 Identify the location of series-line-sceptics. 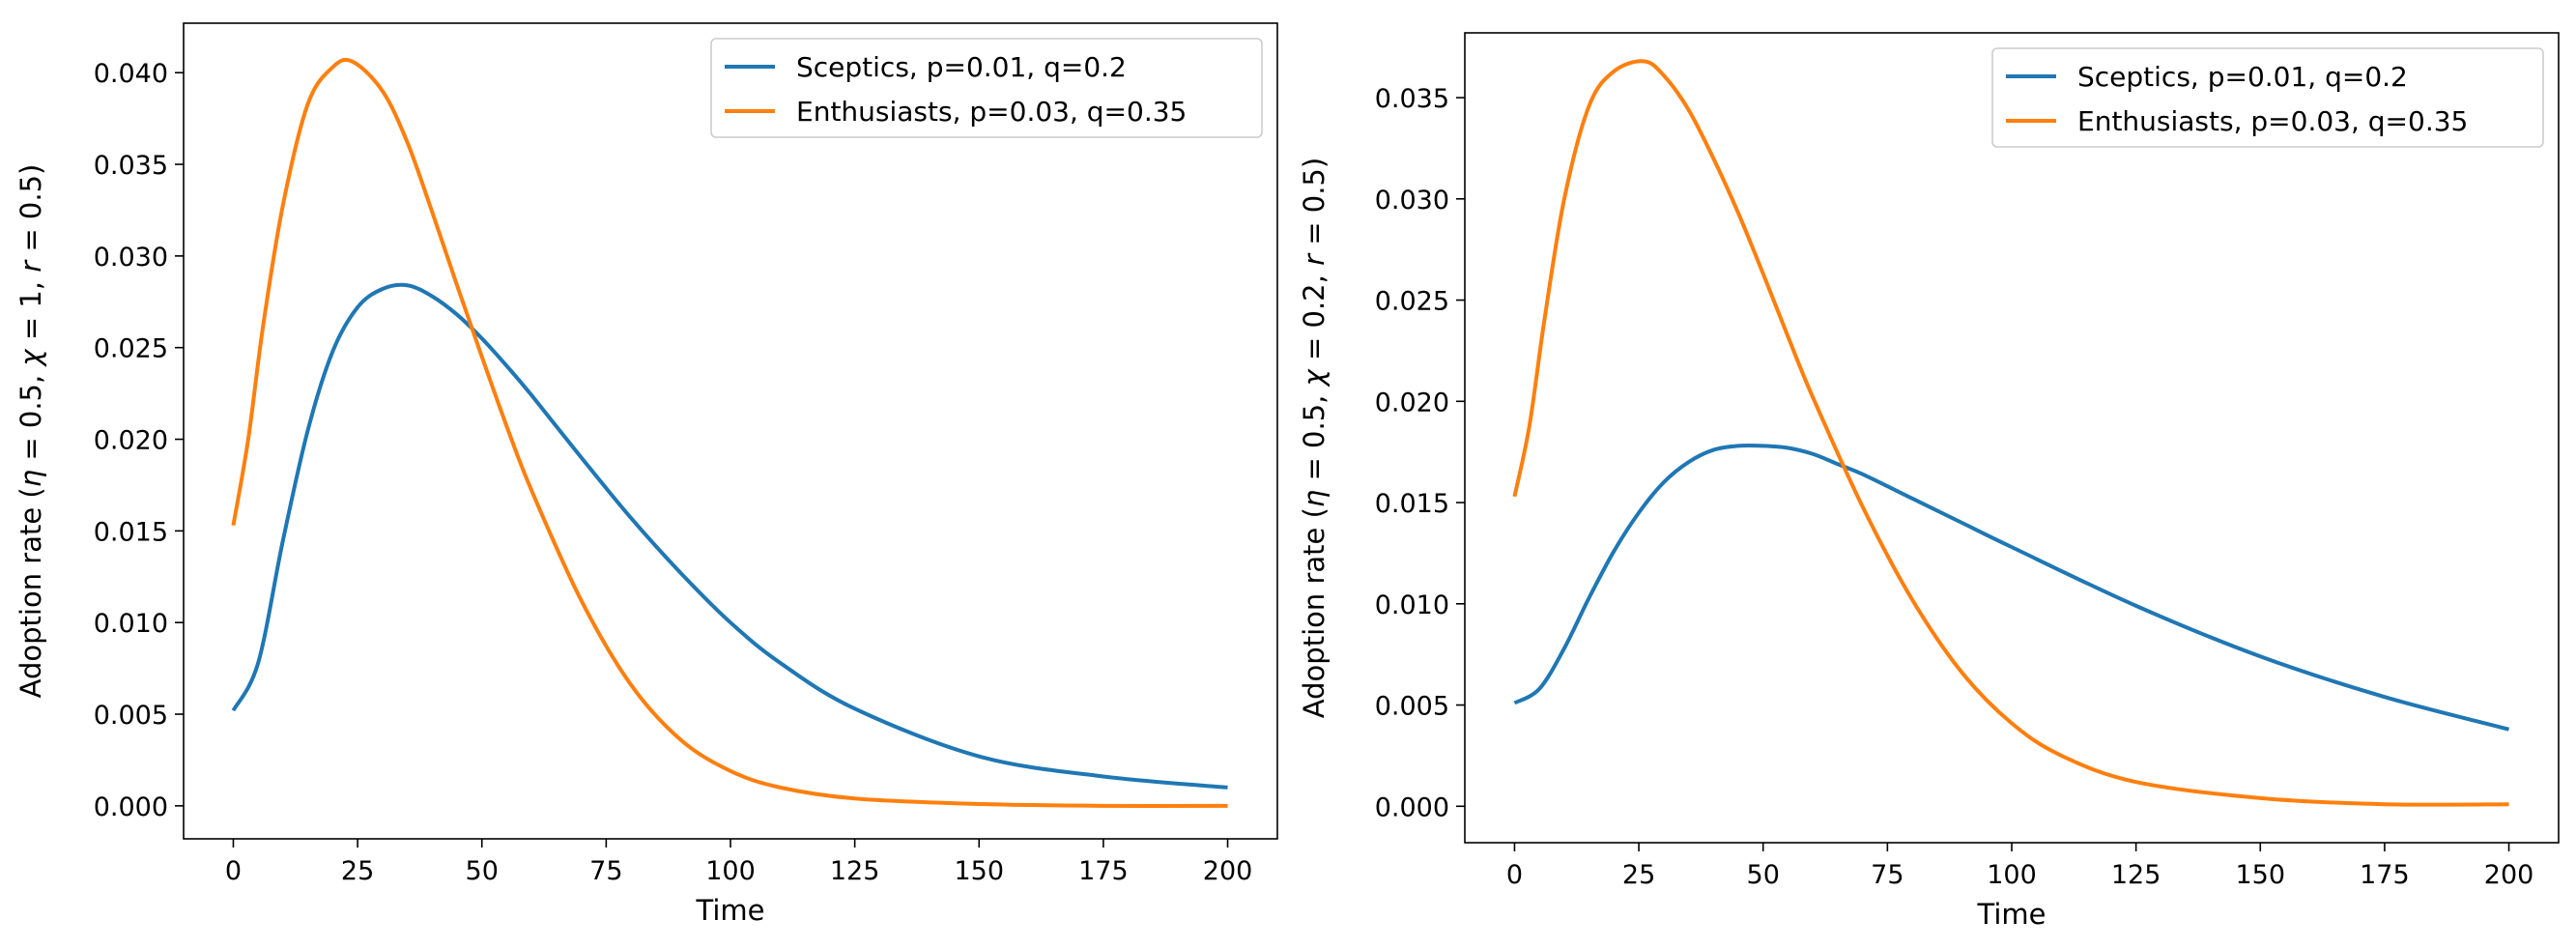
(2012, 587).